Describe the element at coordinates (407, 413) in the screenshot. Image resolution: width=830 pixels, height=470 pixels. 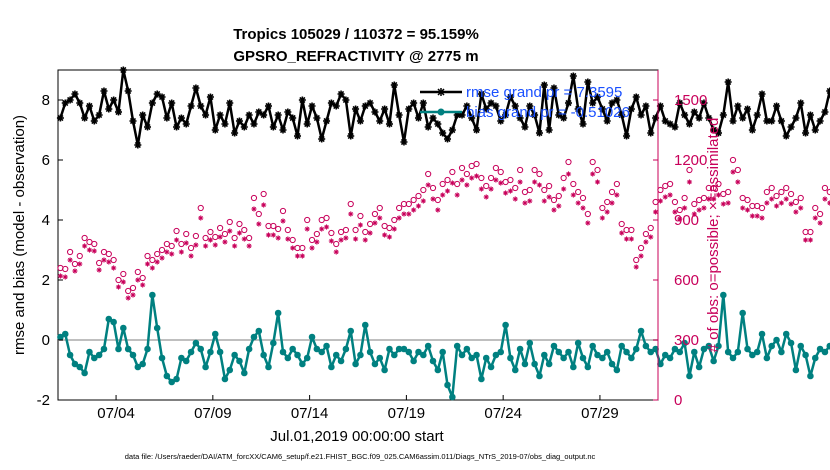
I see `x-tick-label: 07/19` at that location.